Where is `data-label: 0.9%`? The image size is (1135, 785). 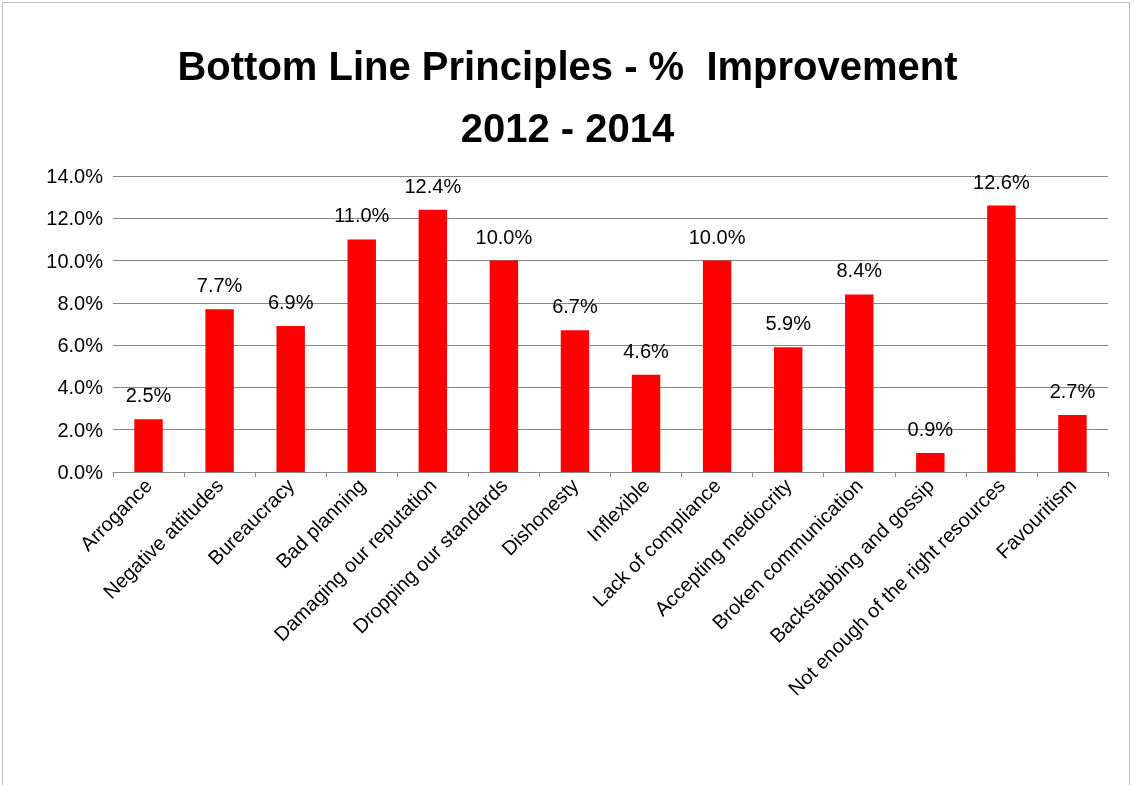
data-label: 0.9% is located at coordinates (930, 428).